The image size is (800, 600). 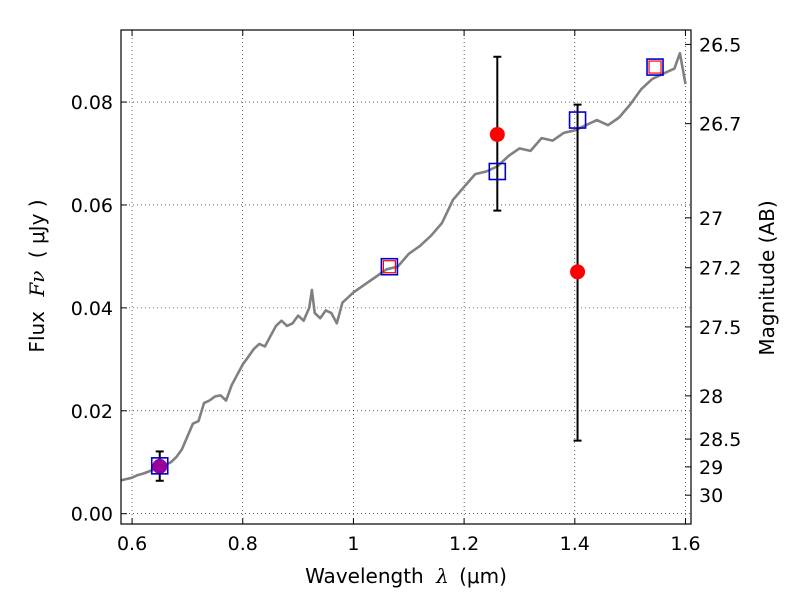 I want to click on y2-tick-label: 27.2, so click(x=720, y=269).